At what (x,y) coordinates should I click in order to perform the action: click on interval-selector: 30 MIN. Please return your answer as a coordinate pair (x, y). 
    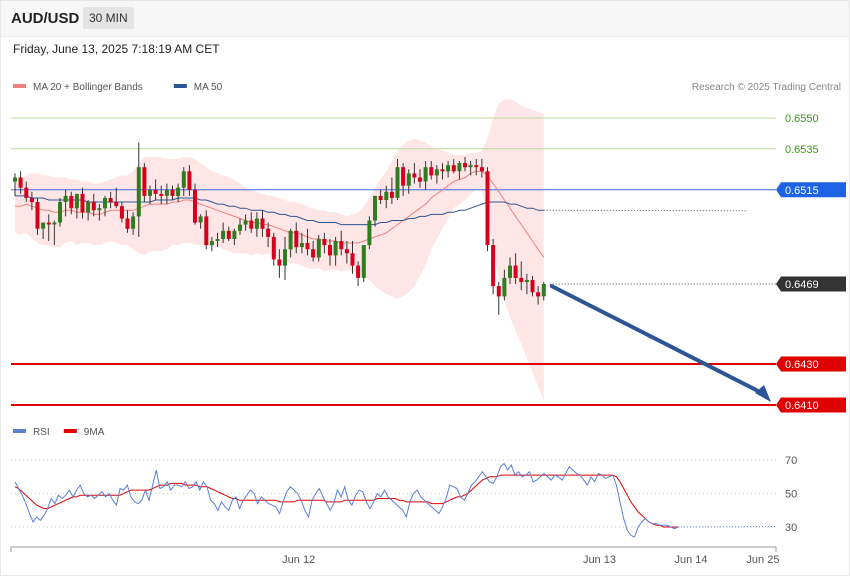
    Looking at the image, I should click on (108, 18).